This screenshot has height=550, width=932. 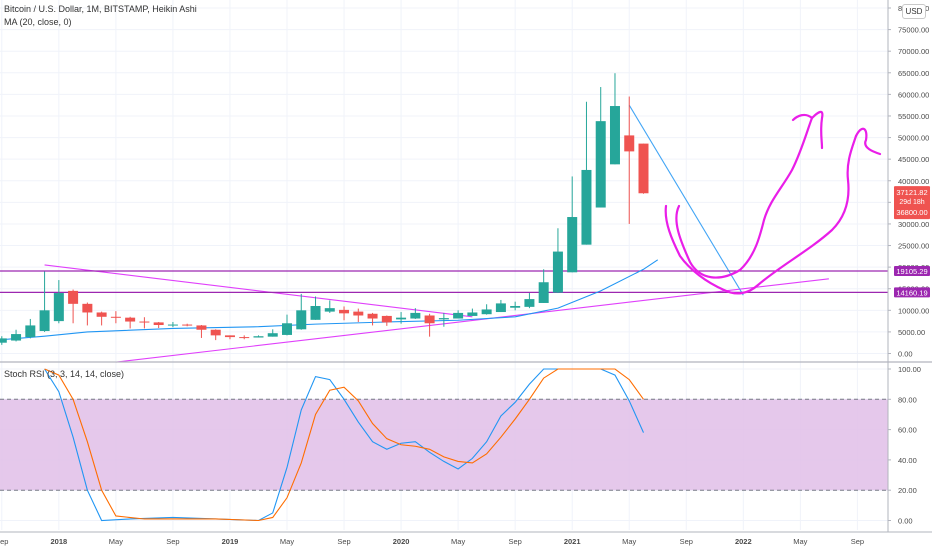 What do you see at coordinates (913, 159) in the screenshot?
I see `price-tick-label: 45000.00` at bounding box center [913, 159].